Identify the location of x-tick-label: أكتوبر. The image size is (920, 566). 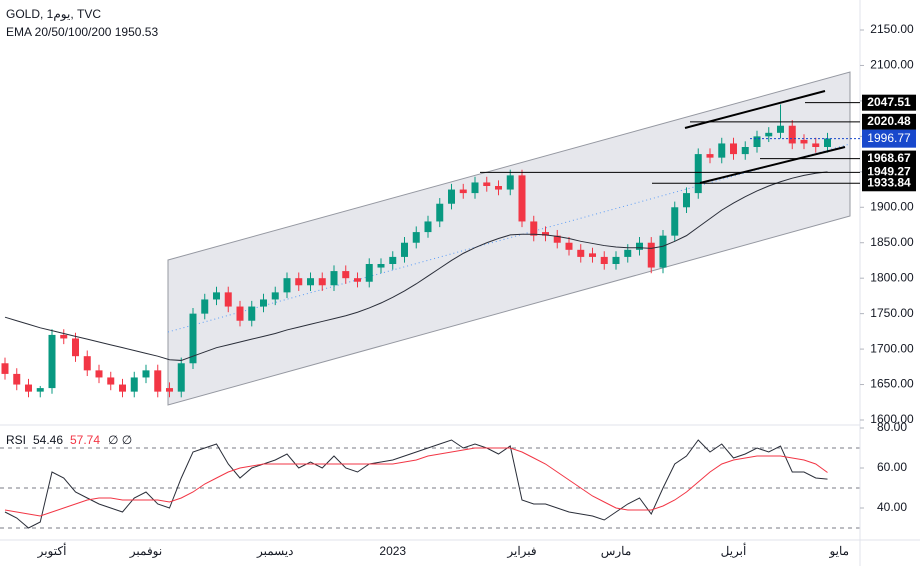
(52, 550).